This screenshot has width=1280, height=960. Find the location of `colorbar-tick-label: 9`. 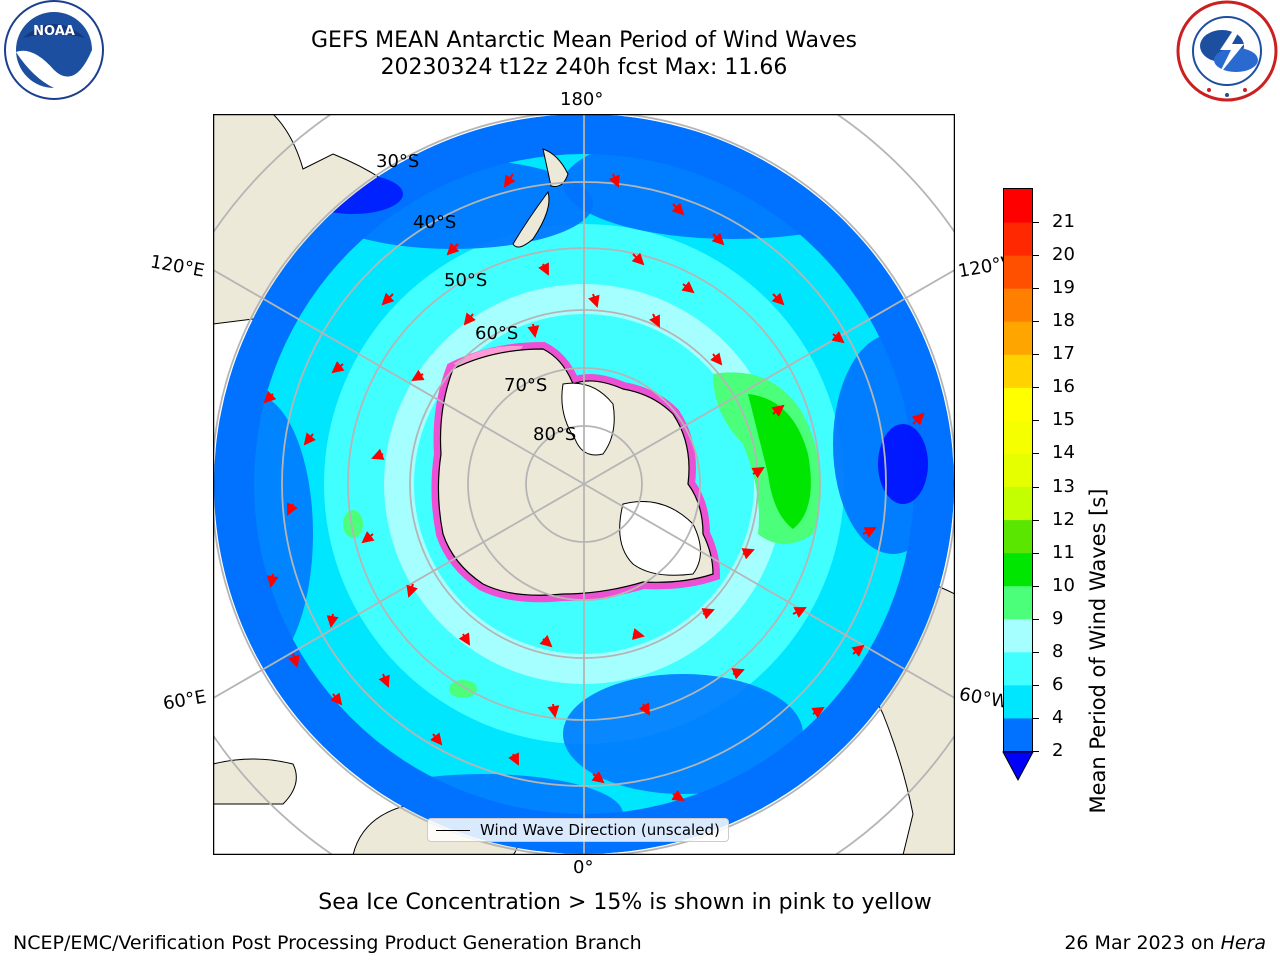

colorbar-tick-label: 9 is located at coordinates (1058, 618).